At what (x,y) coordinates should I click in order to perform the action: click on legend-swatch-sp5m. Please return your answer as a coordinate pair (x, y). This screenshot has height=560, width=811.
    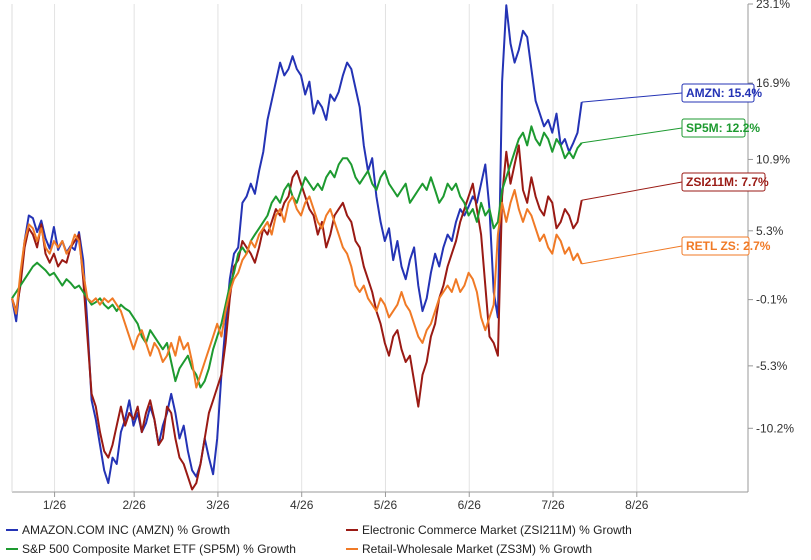
    Looking at the image, I should click on (12, 549).